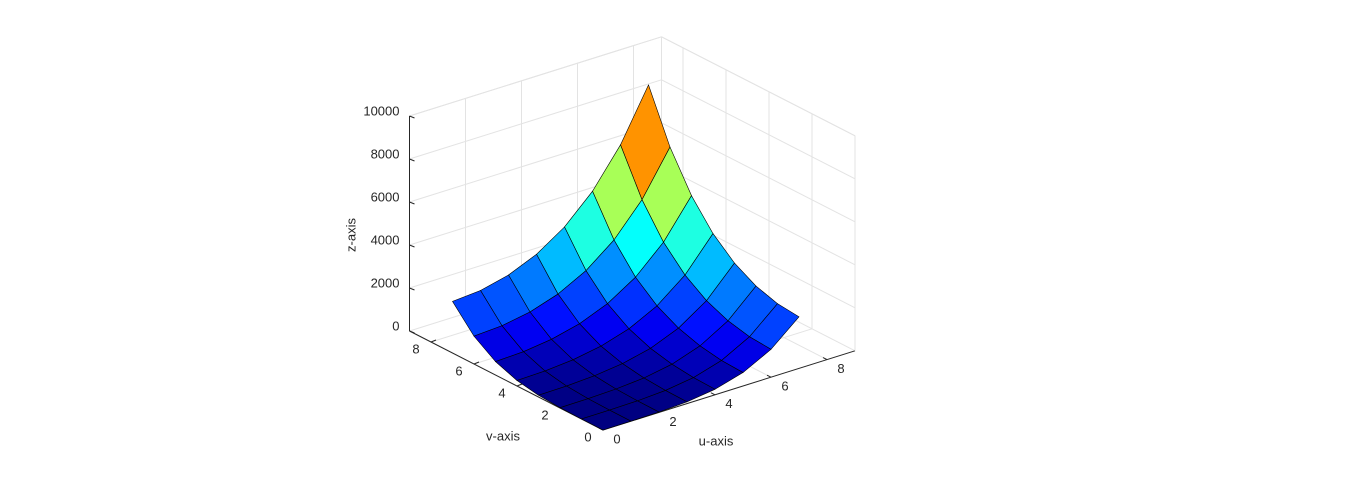 The width and height of the screenshot is (1366, 479). What do you see at coordinates (587, 436) in the screenshot?
I see `y-tick-label: 0` at bounding box center [587, 436].